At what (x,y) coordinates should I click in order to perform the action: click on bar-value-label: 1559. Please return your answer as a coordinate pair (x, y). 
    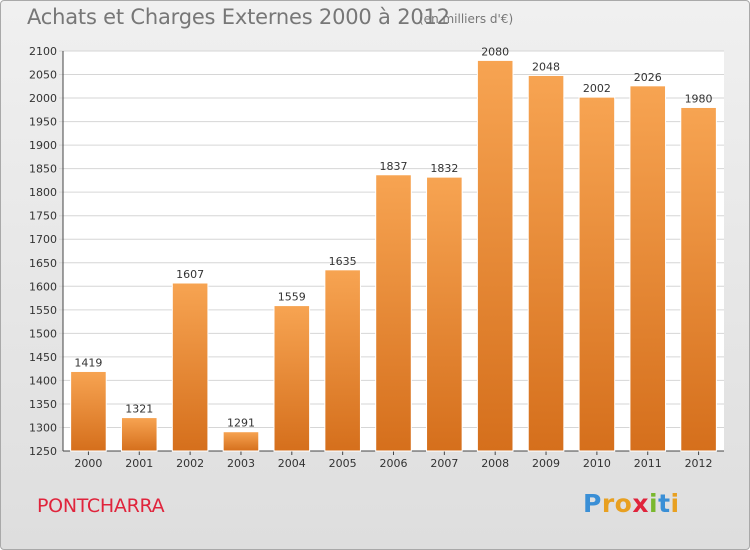
    Looking at the image, I should click on (292, 297).